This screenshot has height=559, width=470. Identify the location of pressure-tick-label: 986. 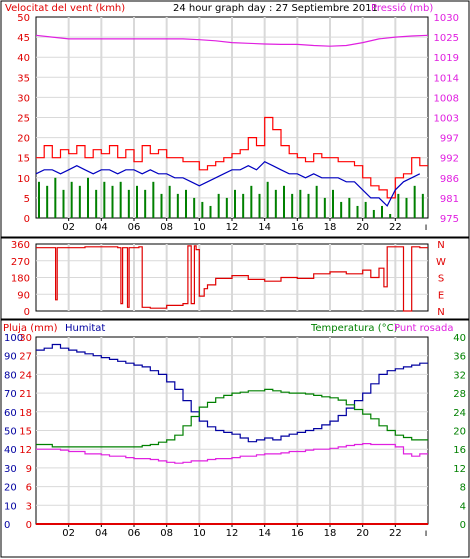
(449, 179).